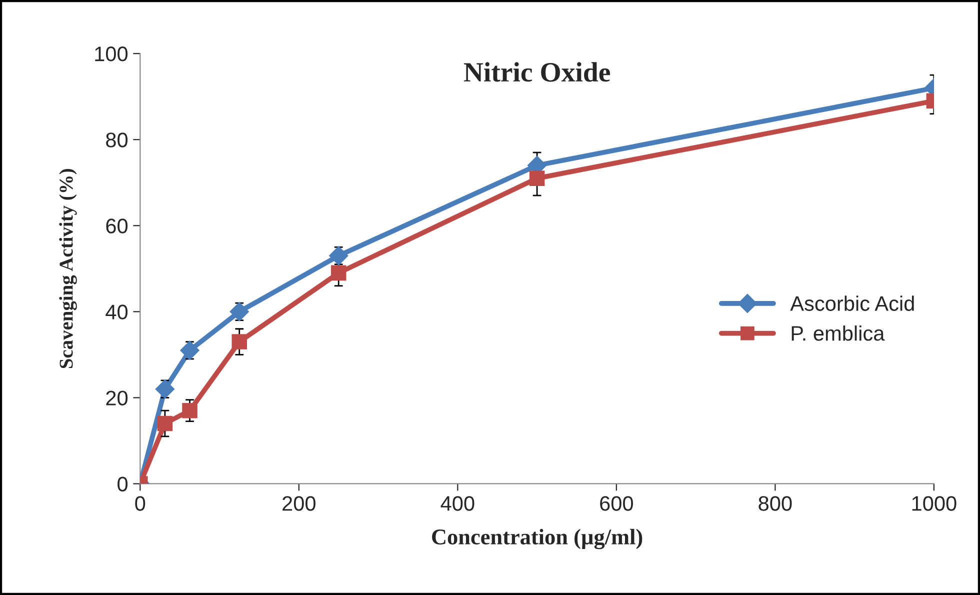 The image size is (980, 595). What do you see at coordinates (775, 503) in the screenshot?
I see `x-tick-label: 800` at bounding box center [775, 503].